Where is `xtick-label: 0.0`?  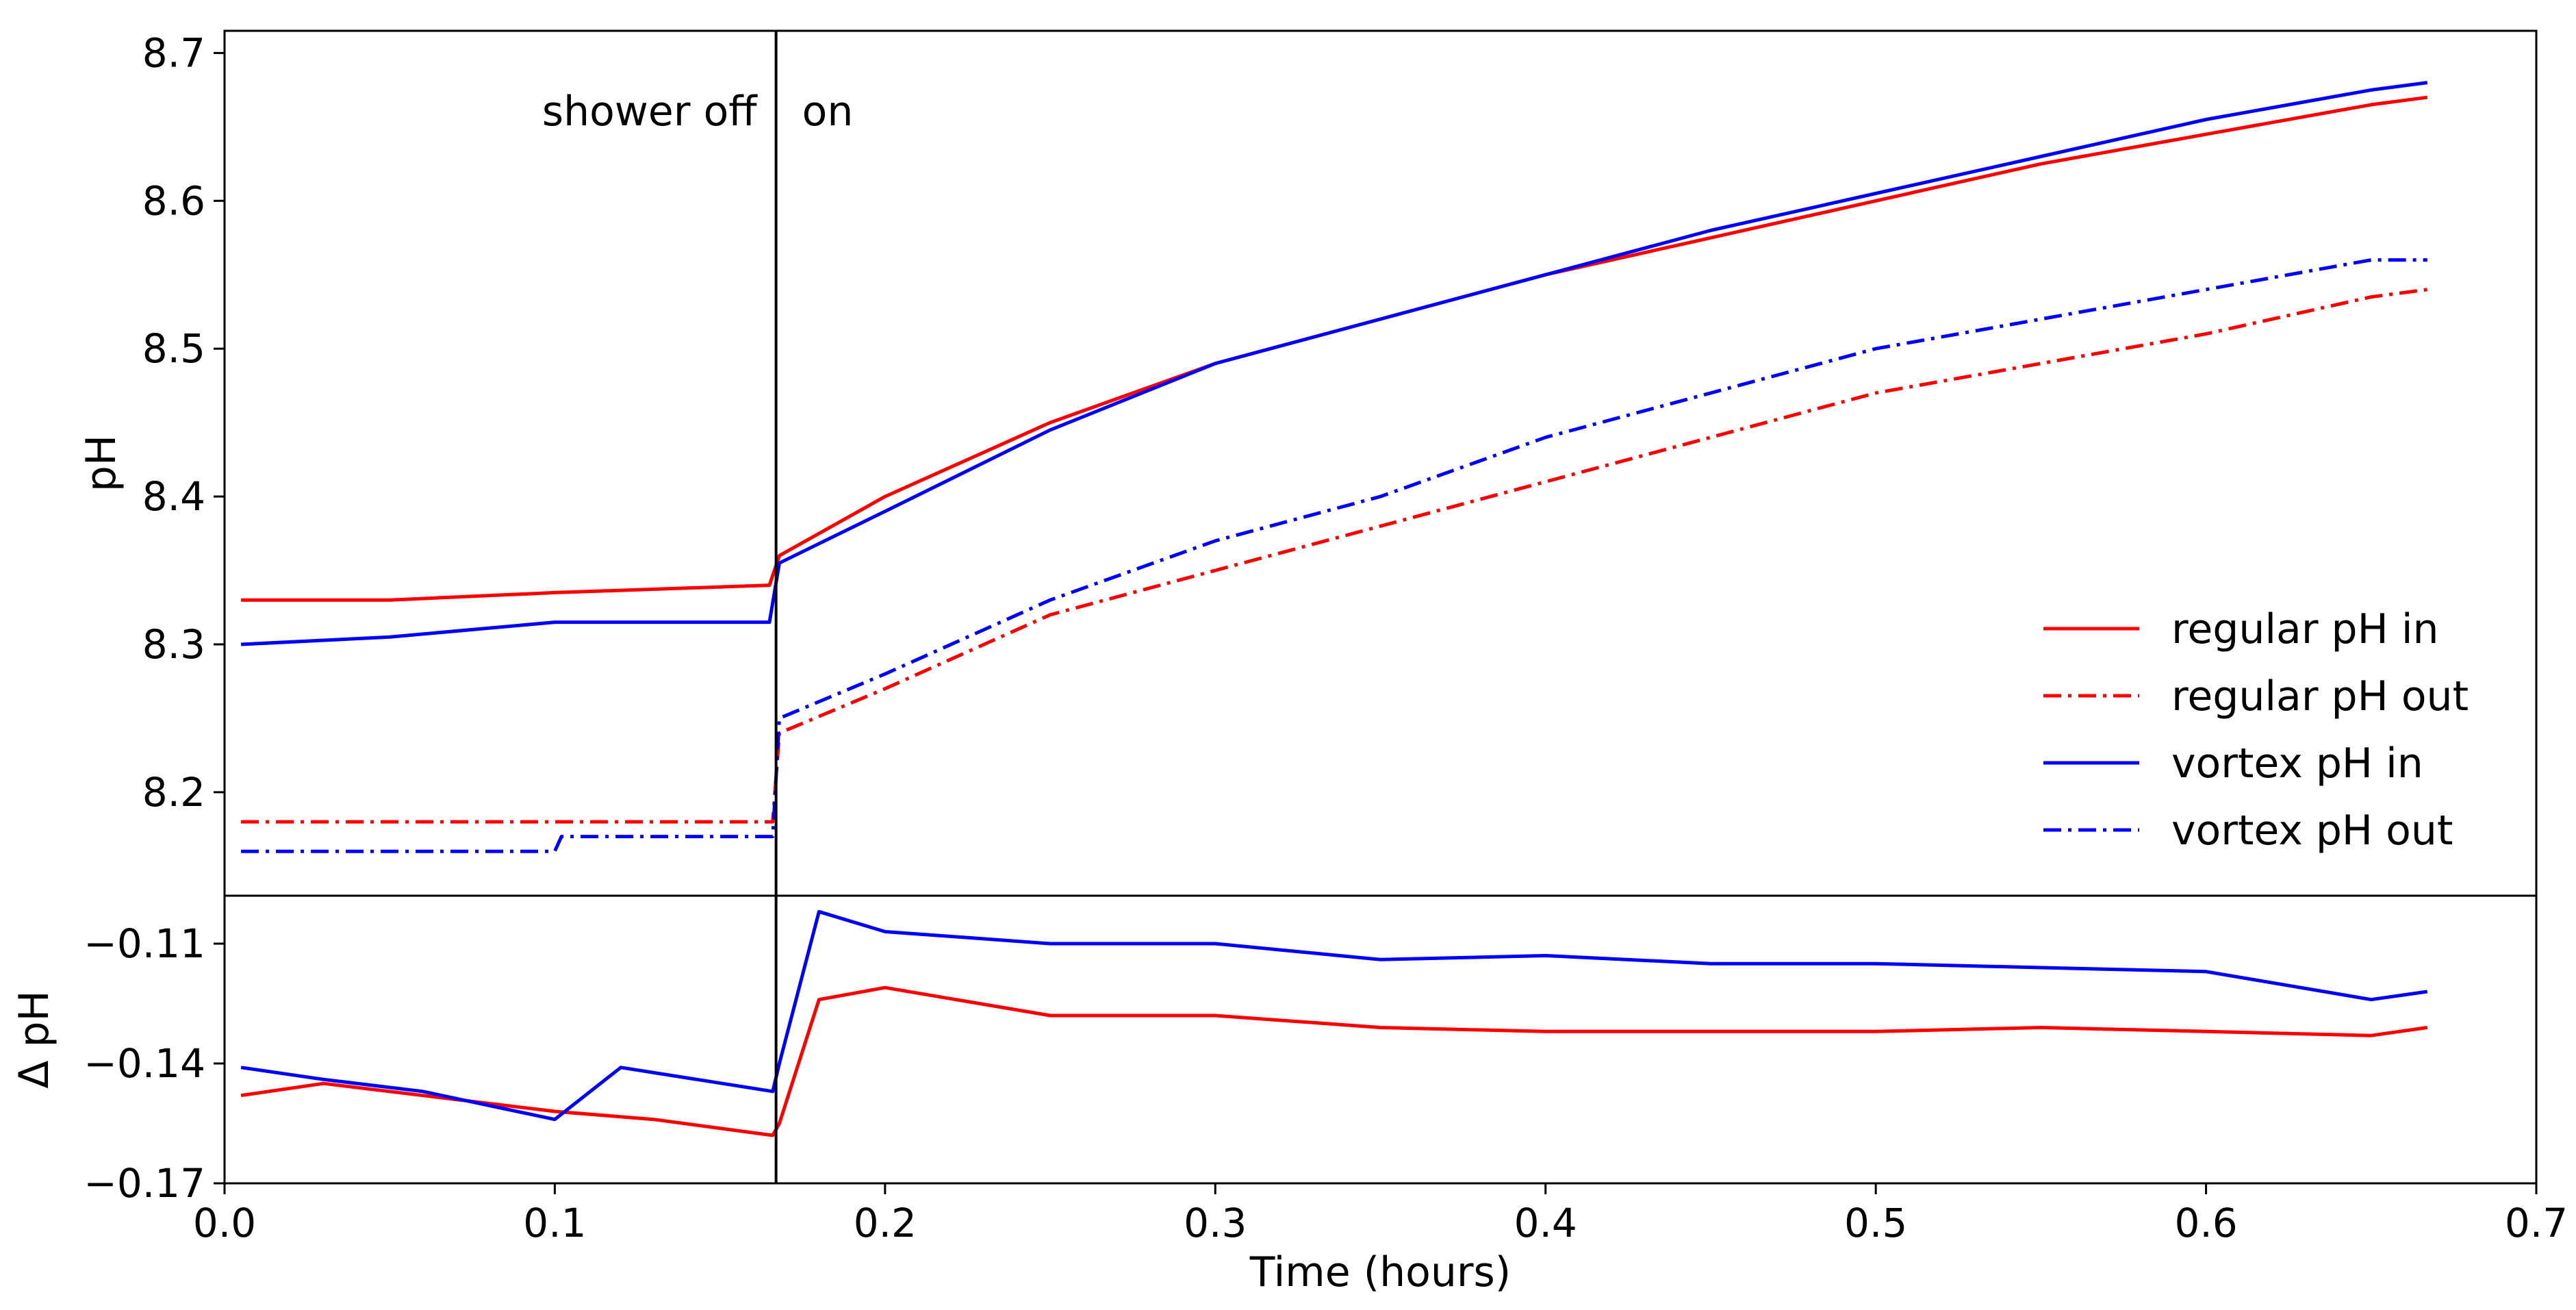
xtick-label: 0.0 is located at coordinates (224, 1223).